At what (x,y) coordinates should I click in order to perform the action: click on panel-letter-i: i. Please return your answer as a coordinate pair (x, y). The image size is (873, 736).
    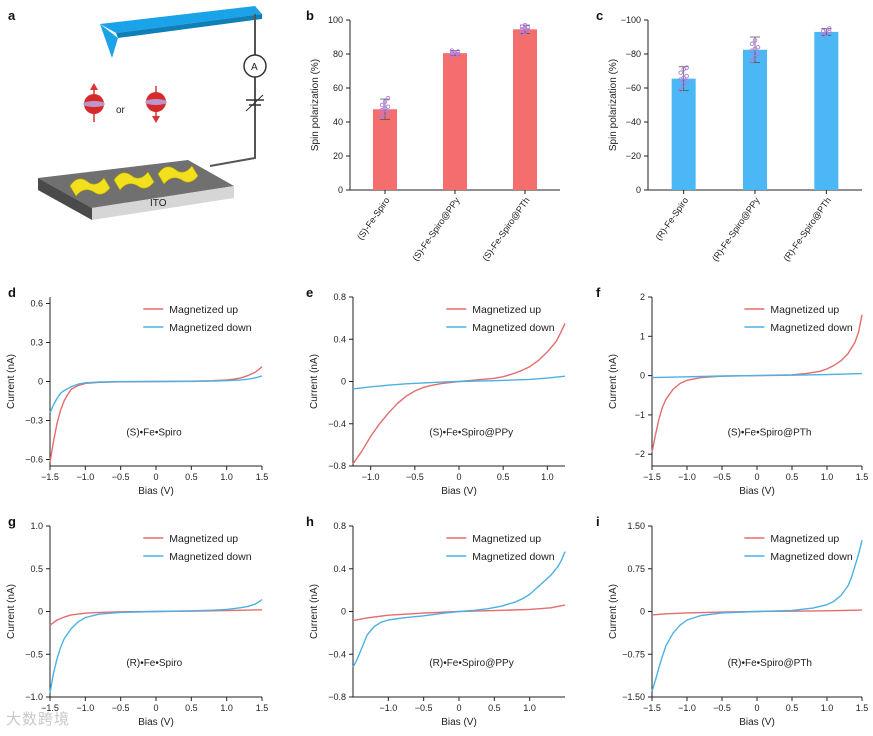
    Looking at the image, I should click on (598, 521).